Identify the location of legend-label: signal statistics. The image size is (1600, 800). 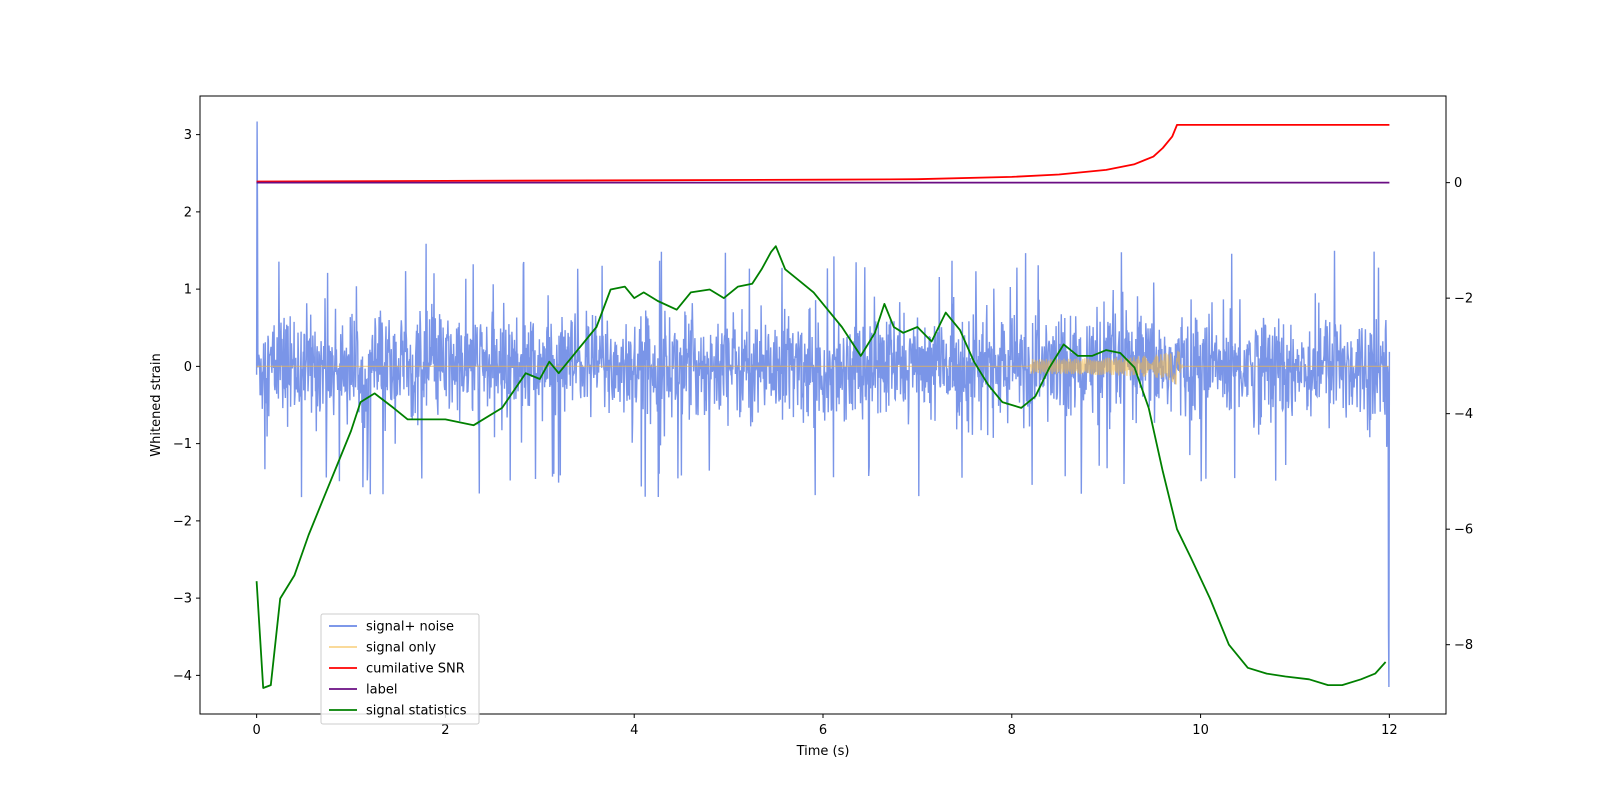
(416, 711).